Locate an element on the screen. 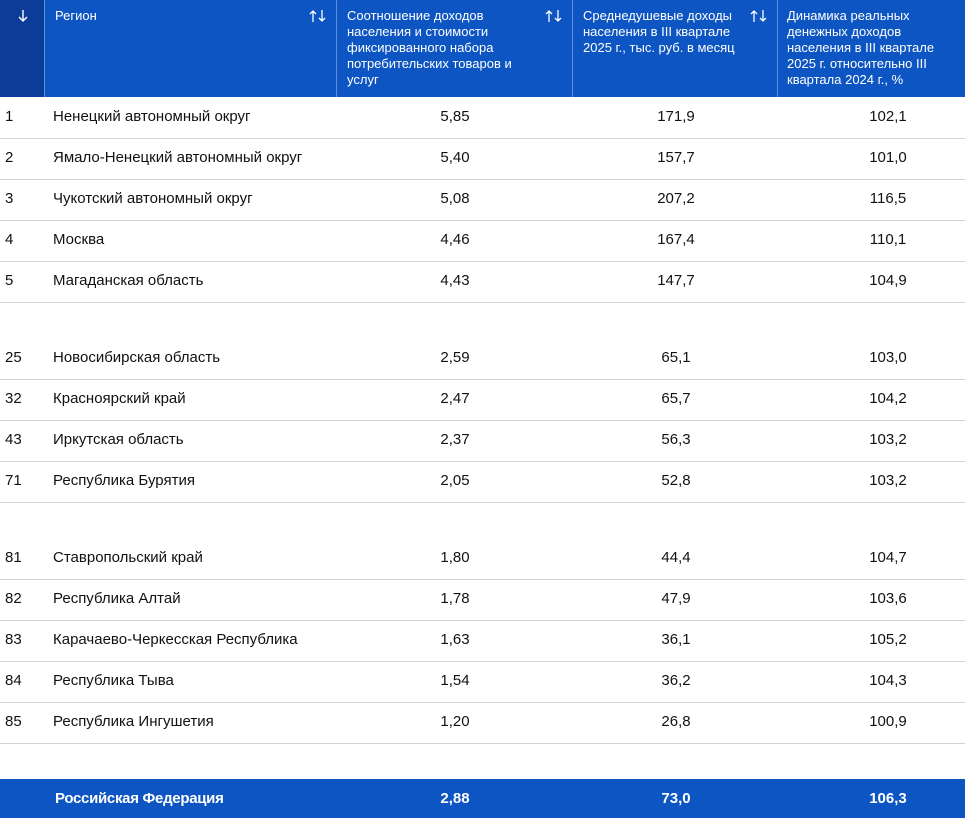 This screenshot has height=818, width=965. rank: 1 is located at coordinates (9, 116).